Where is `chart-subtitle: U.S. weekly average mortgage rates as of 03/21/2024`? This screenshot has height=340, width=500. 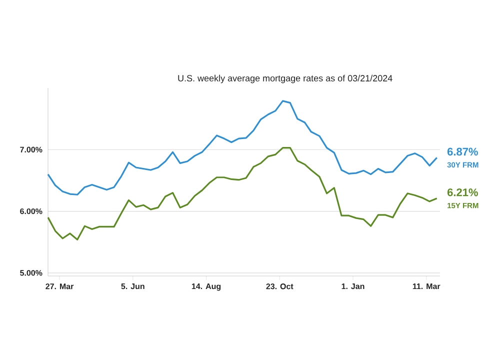 chart-subtitle: U.S. weekly average mortgage rates as of 03/21/2024 is located at coordinates (285, 79).